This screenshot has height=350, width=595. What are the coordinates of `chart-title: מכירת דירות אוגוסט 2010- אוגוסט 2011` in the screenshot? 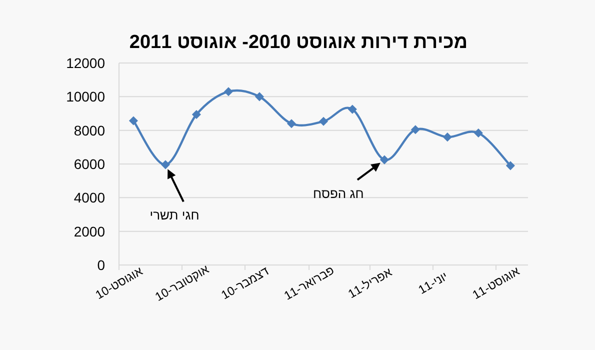 It's located at (298, 42).